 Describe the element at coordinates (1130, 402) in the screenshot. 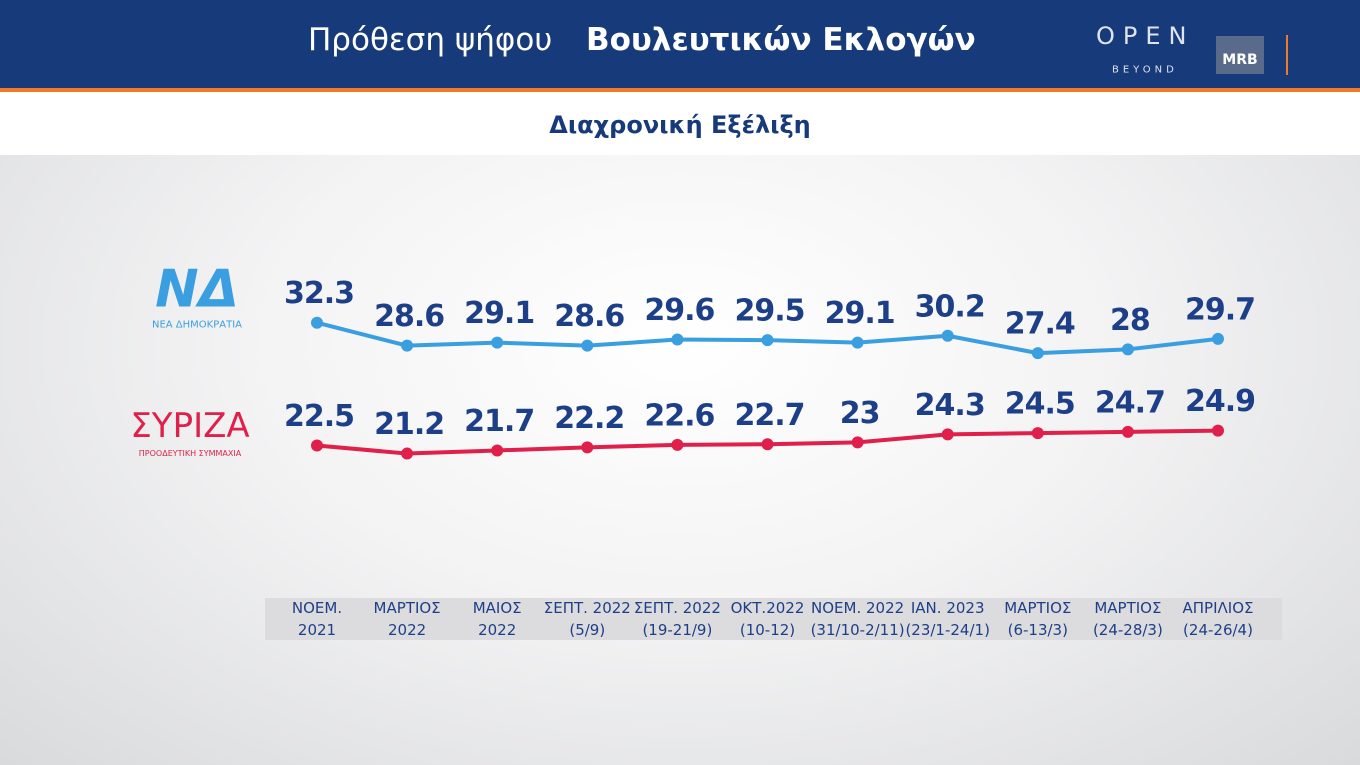

I see `value-label: 24.7` at that location.